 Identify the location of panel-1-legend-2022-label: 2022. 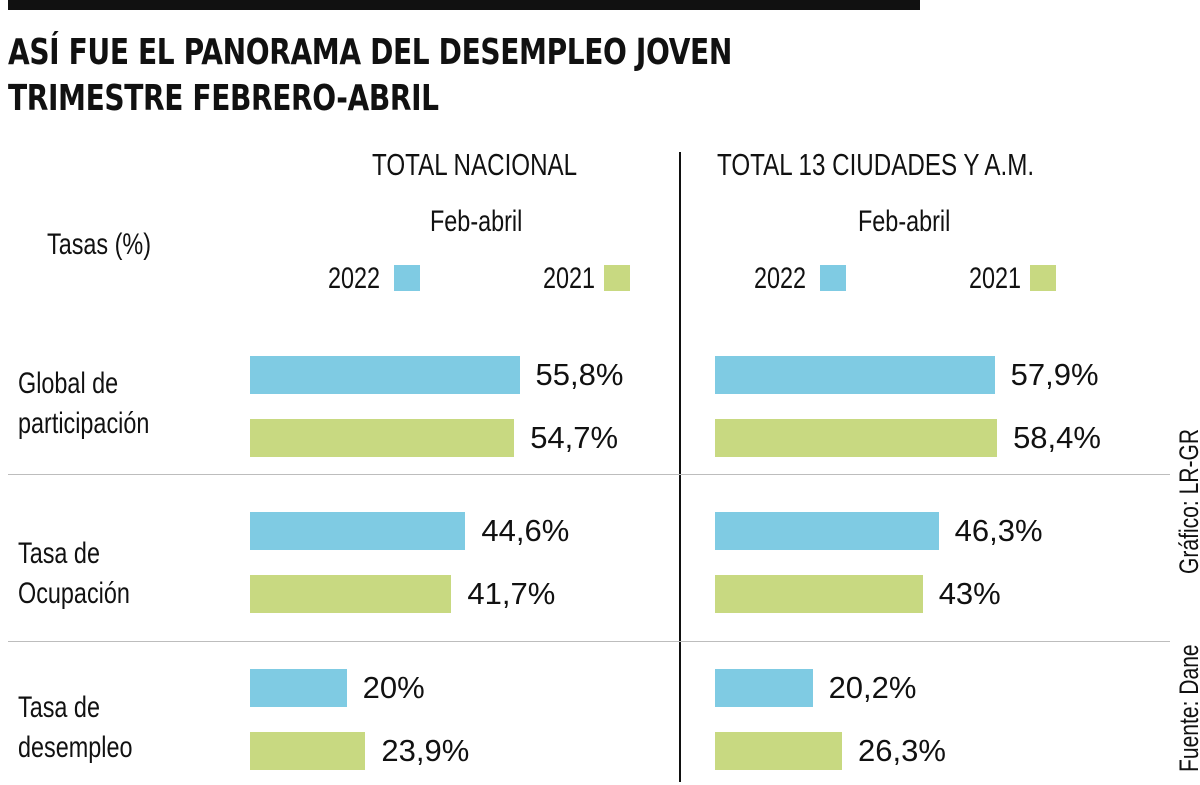
(354, 278).